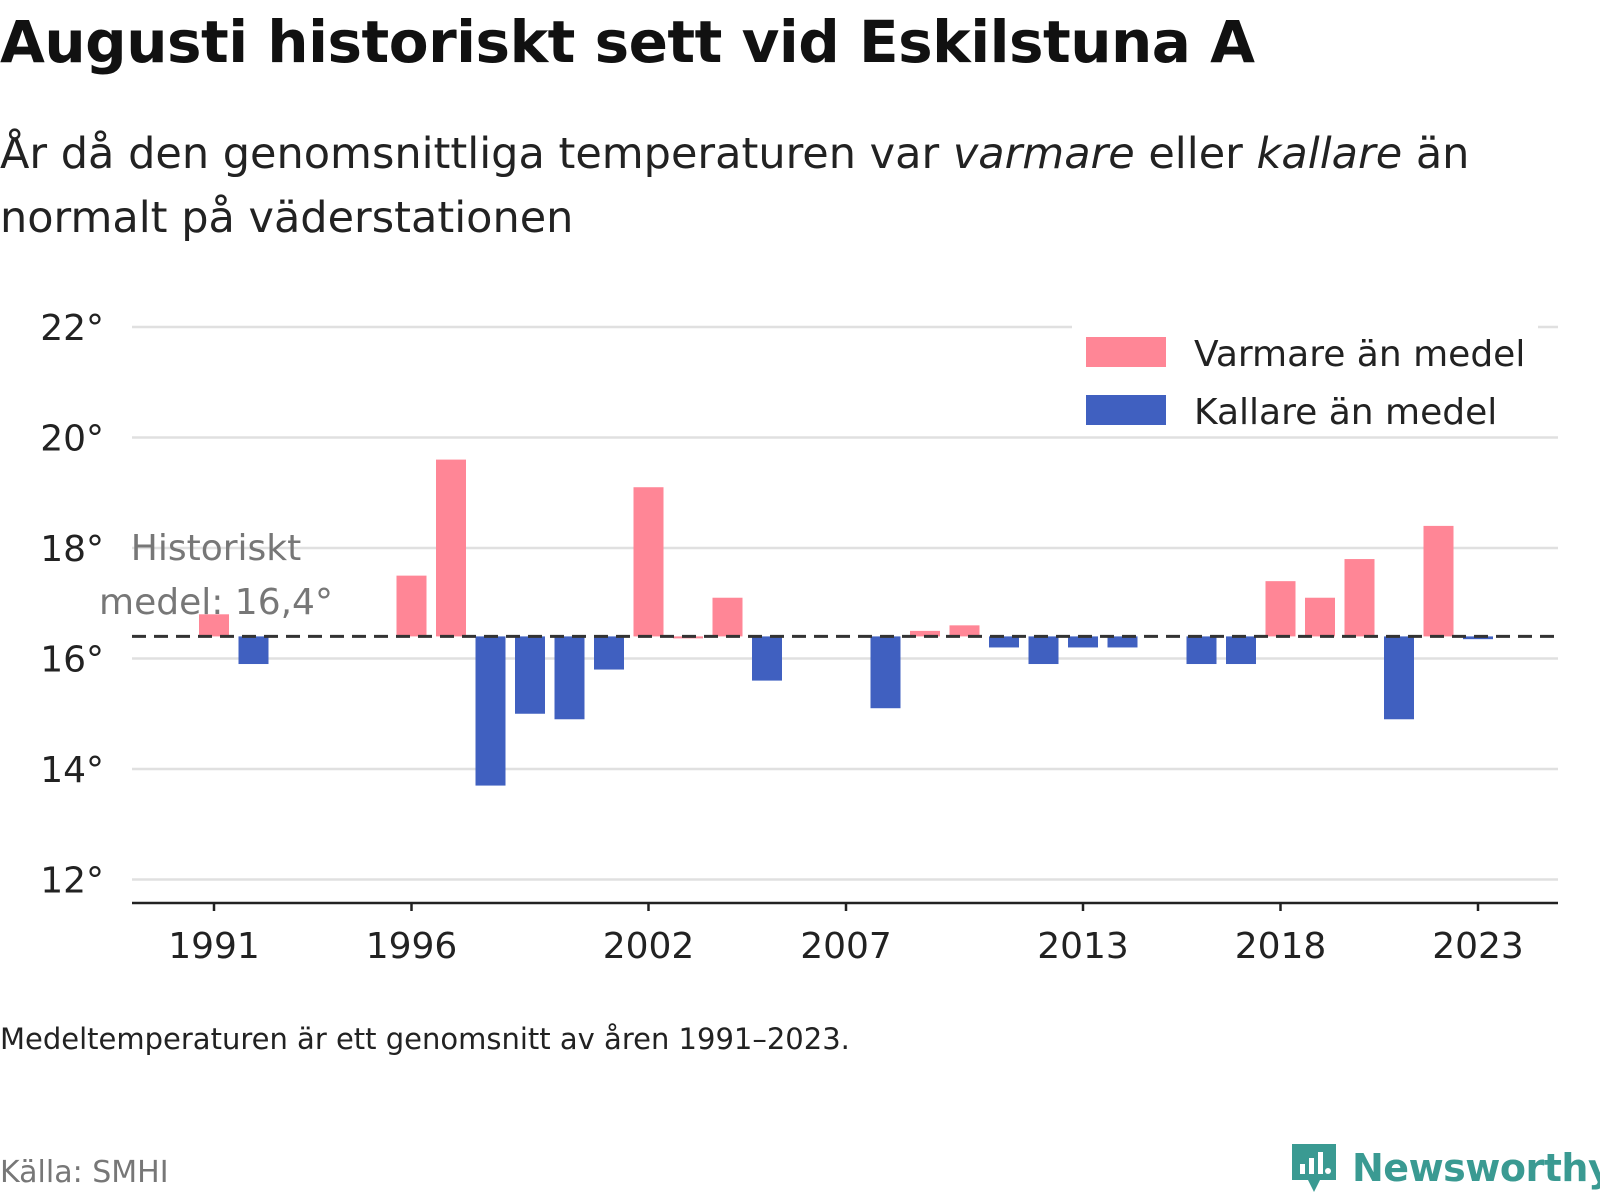 This screenshot has height=1200, width=1600. What do you see at coordinates (216, 602) in the screenshot?
I see `baseline-label-line: medel: 16,4°` at bounding box center [216, 602].